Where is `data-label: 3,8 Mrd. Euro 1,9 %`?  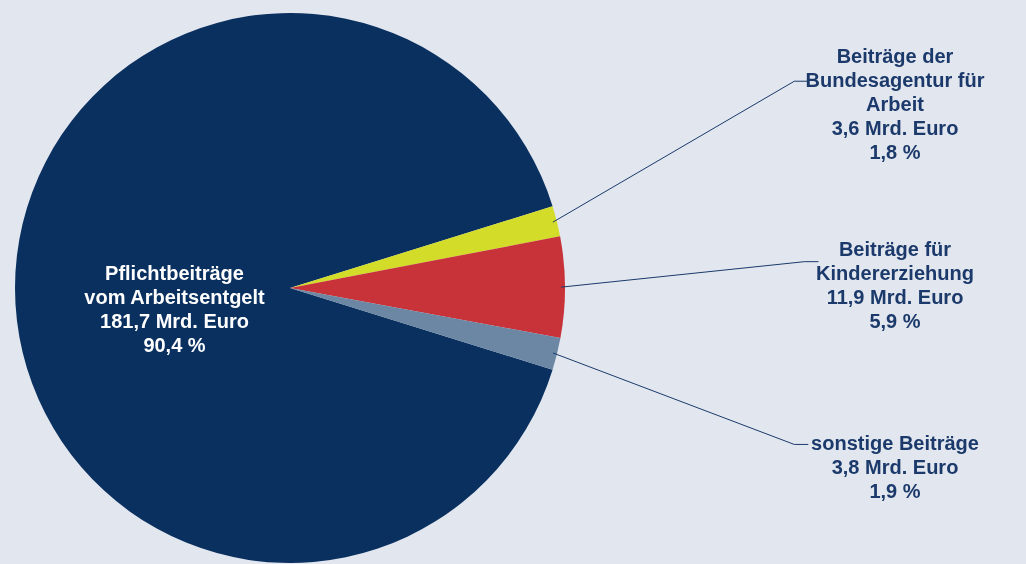 data-label: 3,8 Mrd. Euro 1,9 % is located at coordinates (895, 479).